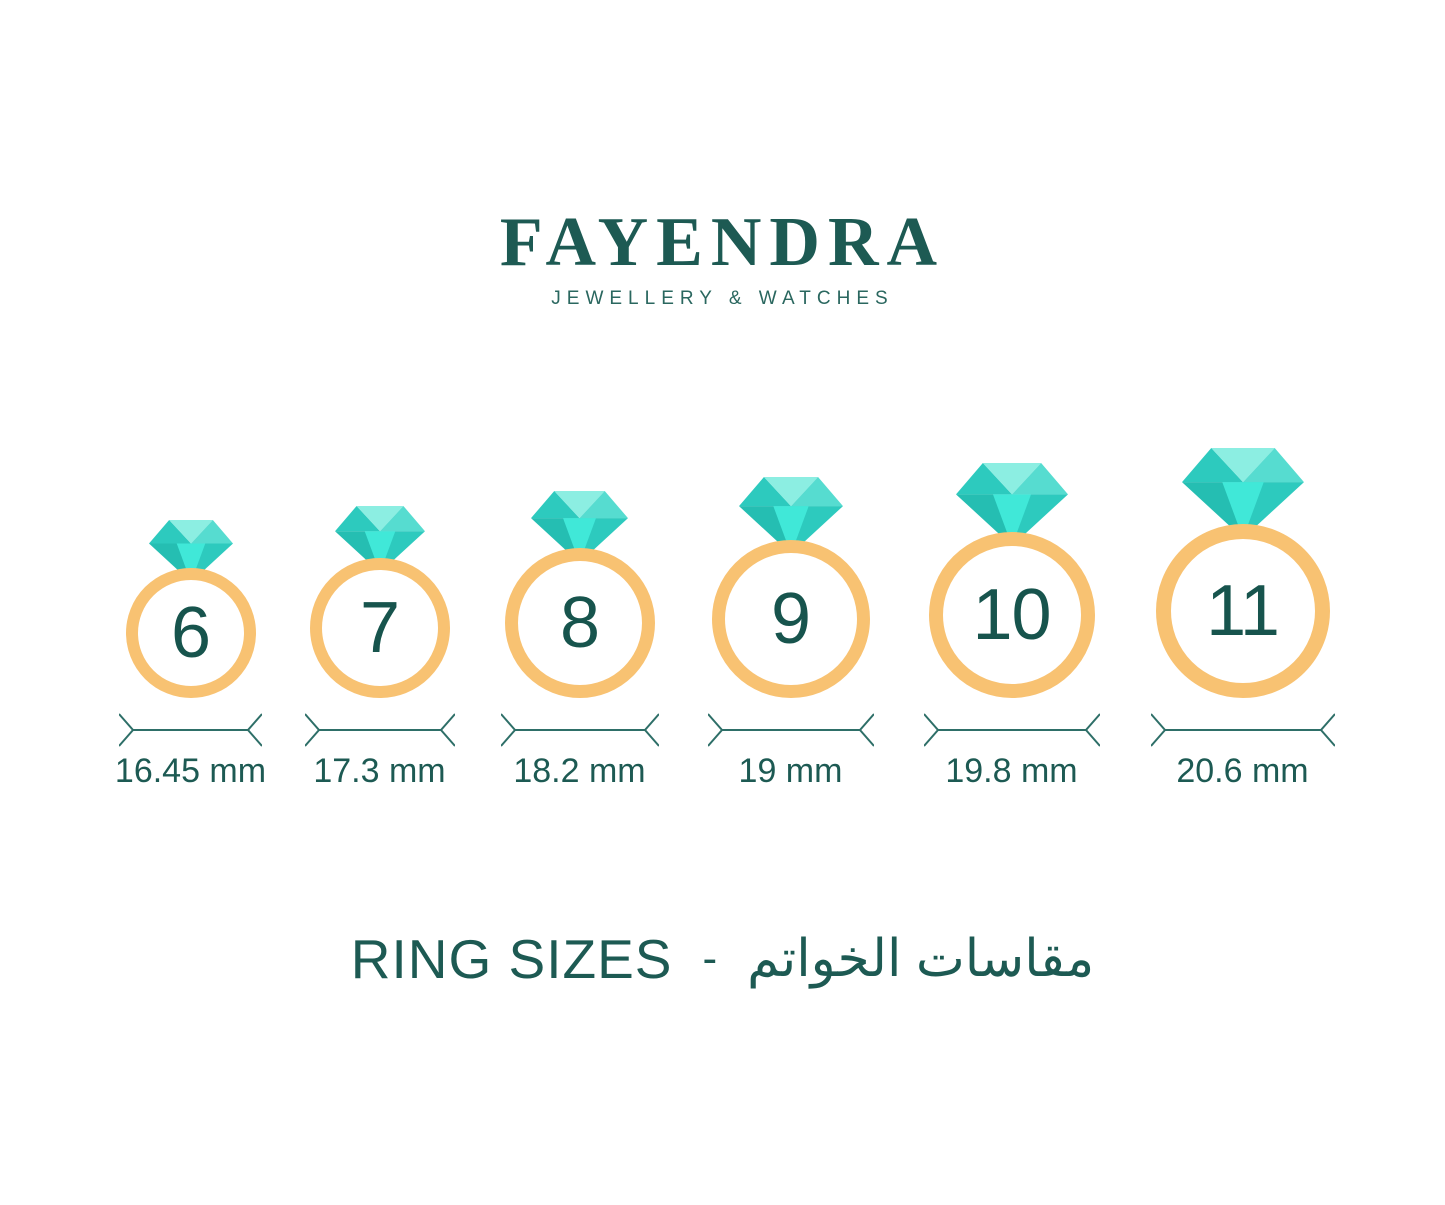 The width and height of the screenshot is (1445, 1205). Describe the element at coordinates (921, 959) in the screenshot. I see `caption-arabic: مقاسات الخواتم` at that location.